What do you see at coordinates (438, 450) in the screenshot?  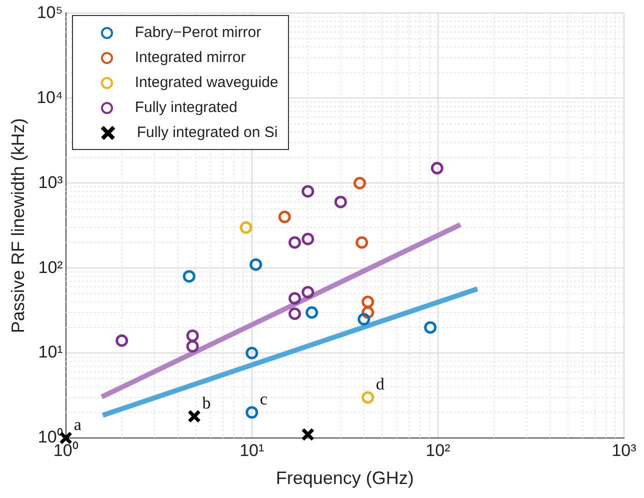 I see `x-tick-label: 10²` at bounding box center [438, 450].